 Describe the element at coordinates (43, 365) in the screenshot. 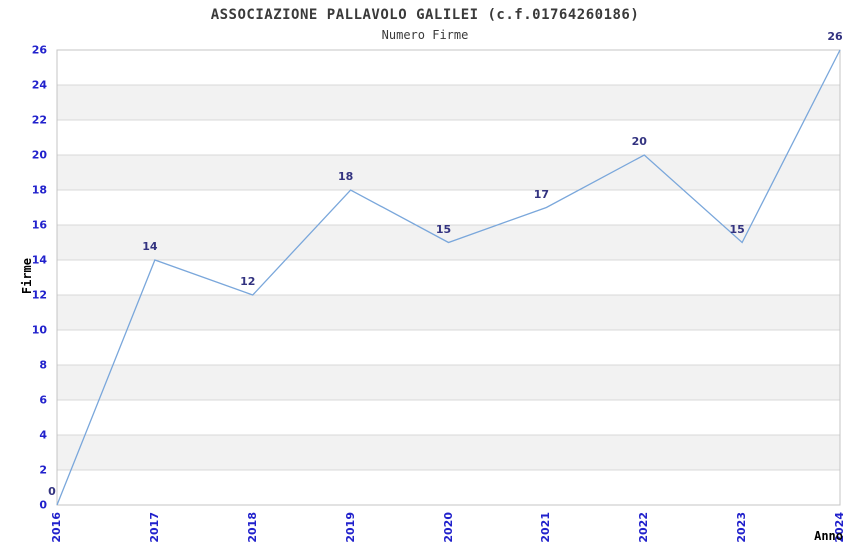

I see `y-tick-label: 8` at that location.